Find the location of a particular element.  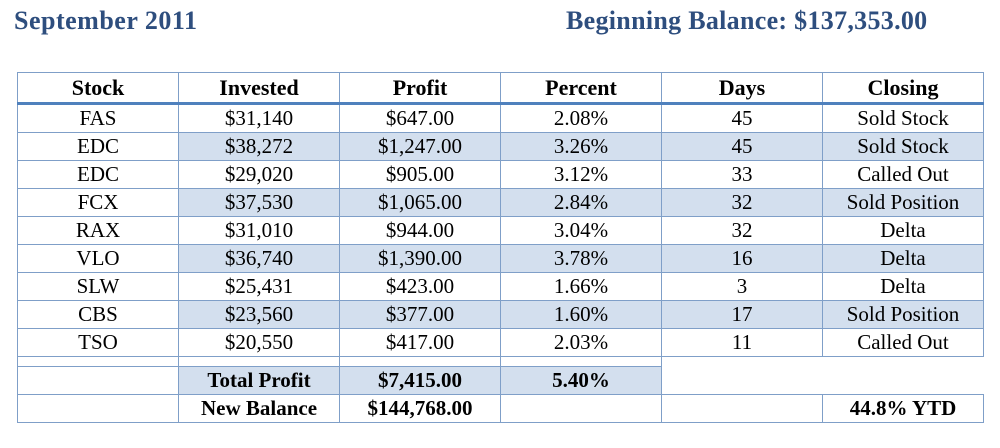

cell-invested: $20,550 is located at coordinates (259, 342).